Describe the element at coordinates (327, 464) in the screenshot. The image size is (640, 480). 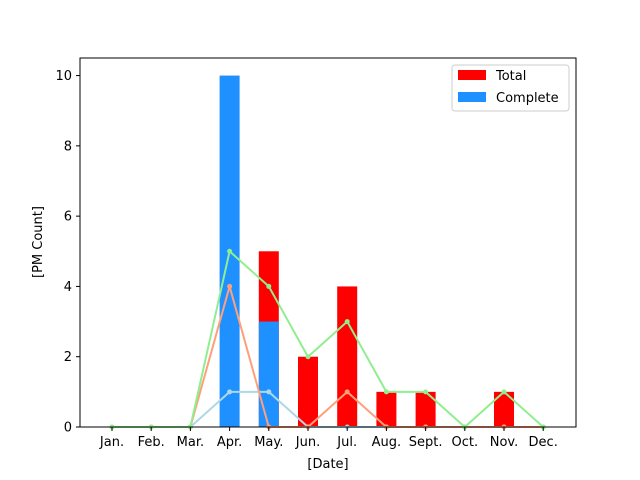
I see `x-axis-label: [Date]` at that location.